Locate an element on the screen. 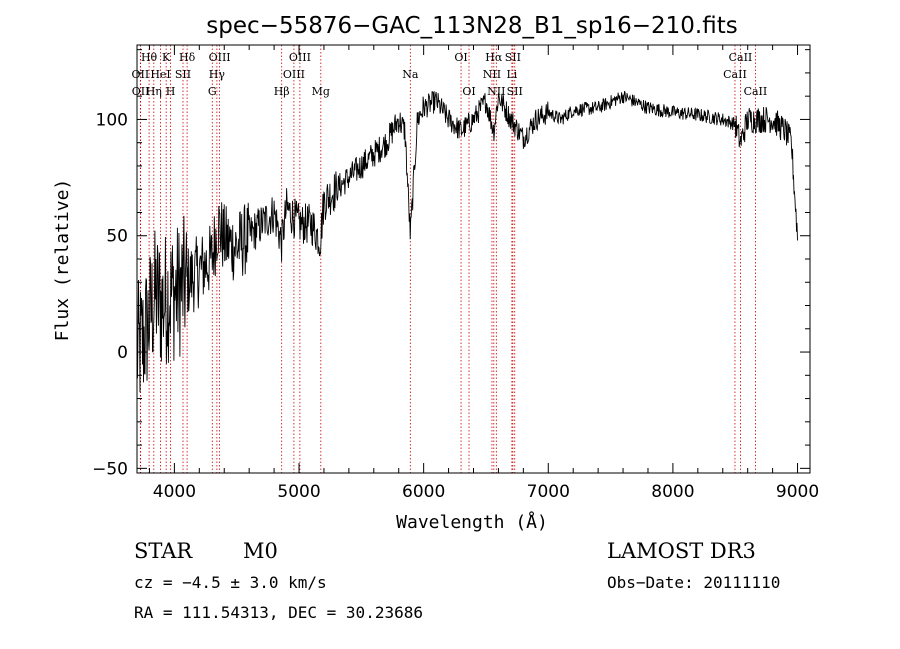 The image size is (900, 649). observation-date: Obs−Date: 20111110 is located at coordinates (694, 582).